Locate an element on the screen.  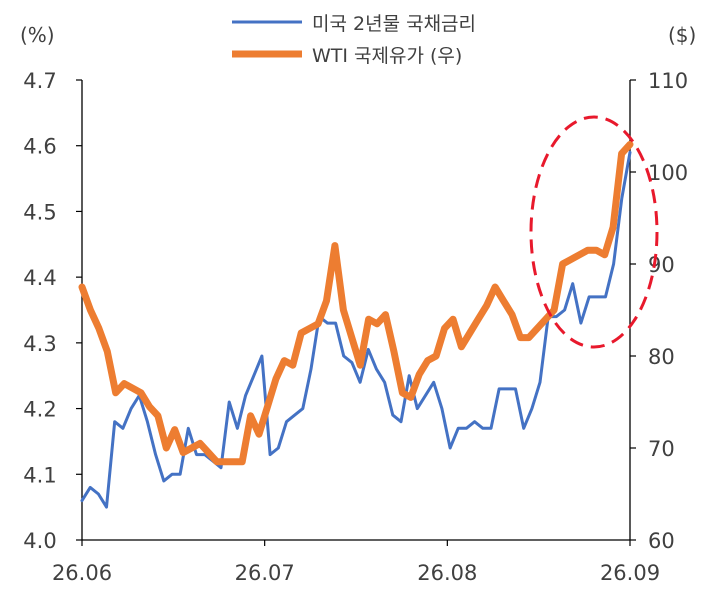
legend: 미국 2년물 국채금리 WTI 국제유가 (우) is located at coordinates (354, 40).